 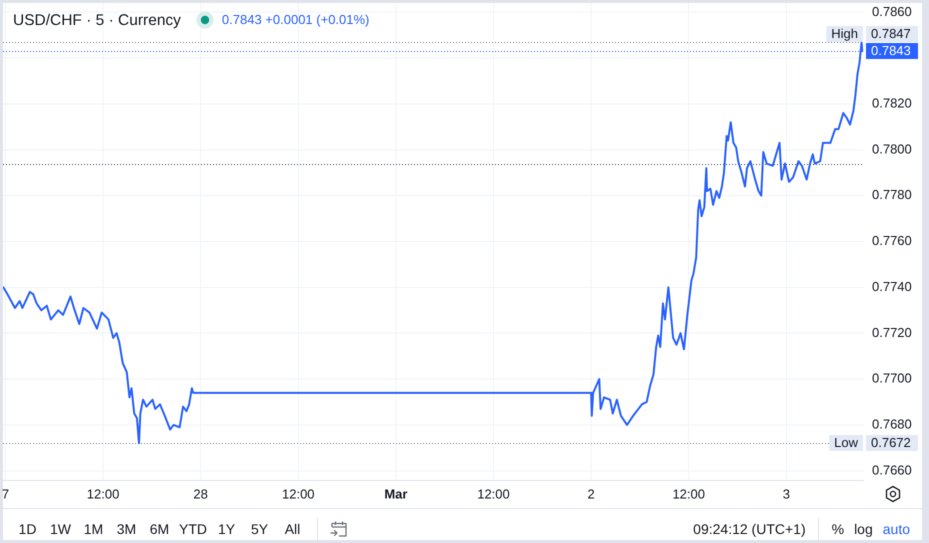 What do you see at coordinates (844, 34) in the screenshot?
I see `annotation: High` at bounding box center [844, 34].